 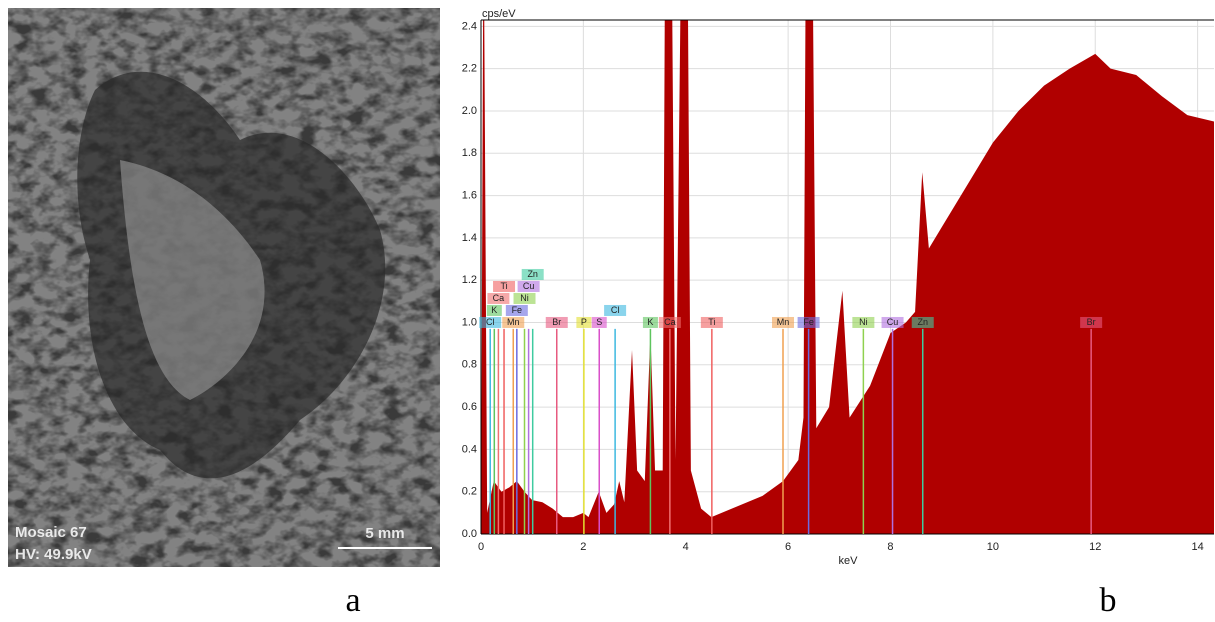 I want to click on y-tick-label: 0.0, so click(x=469, y=534).